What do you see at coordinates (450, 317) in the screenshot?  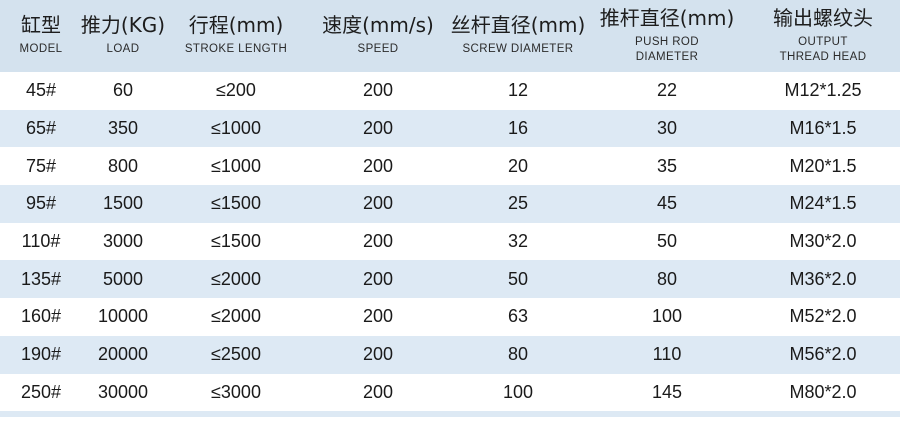 I see `table-row: 160# 10000 ≤2000 200 63 100 M52*2.0` at bounding box center [450, 317].